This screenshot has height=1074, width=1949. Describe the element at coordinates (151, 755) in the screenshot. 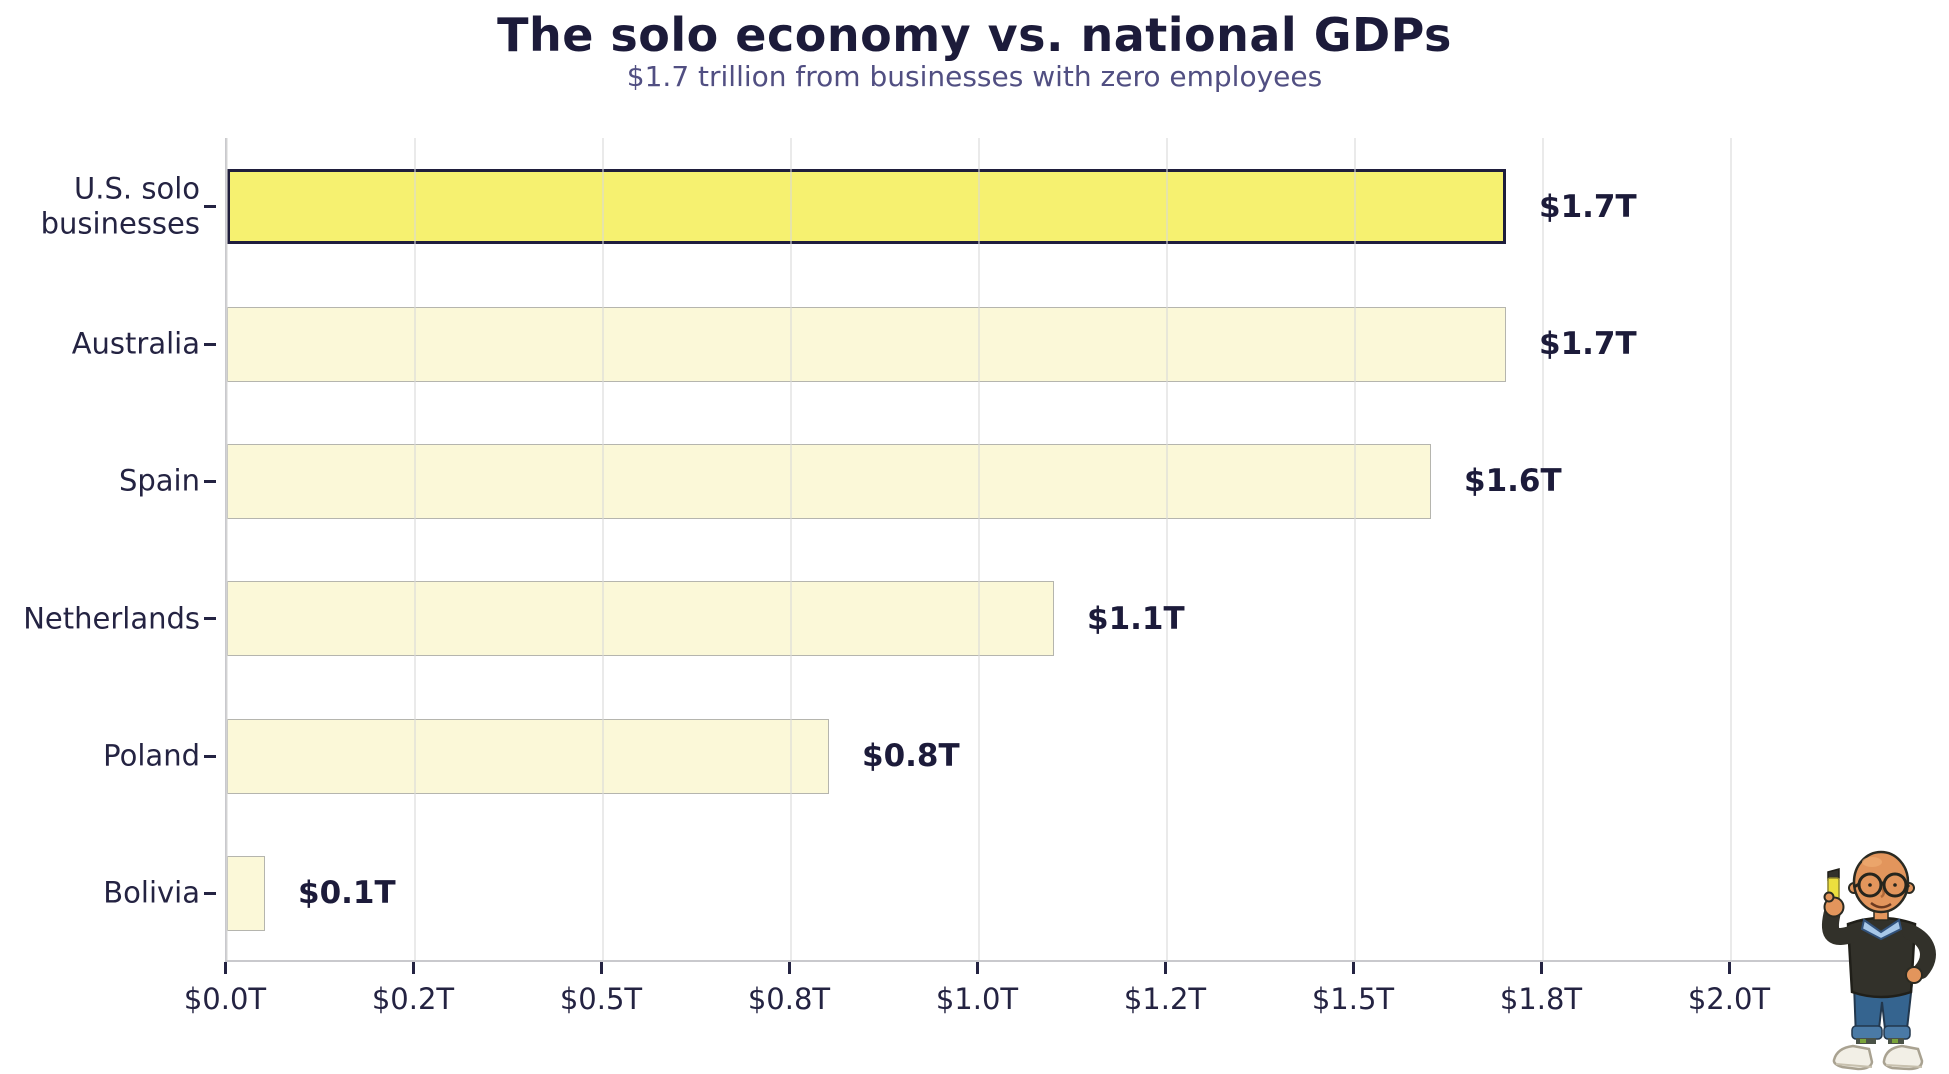

I see `y-axis-label: Poland` at that location.